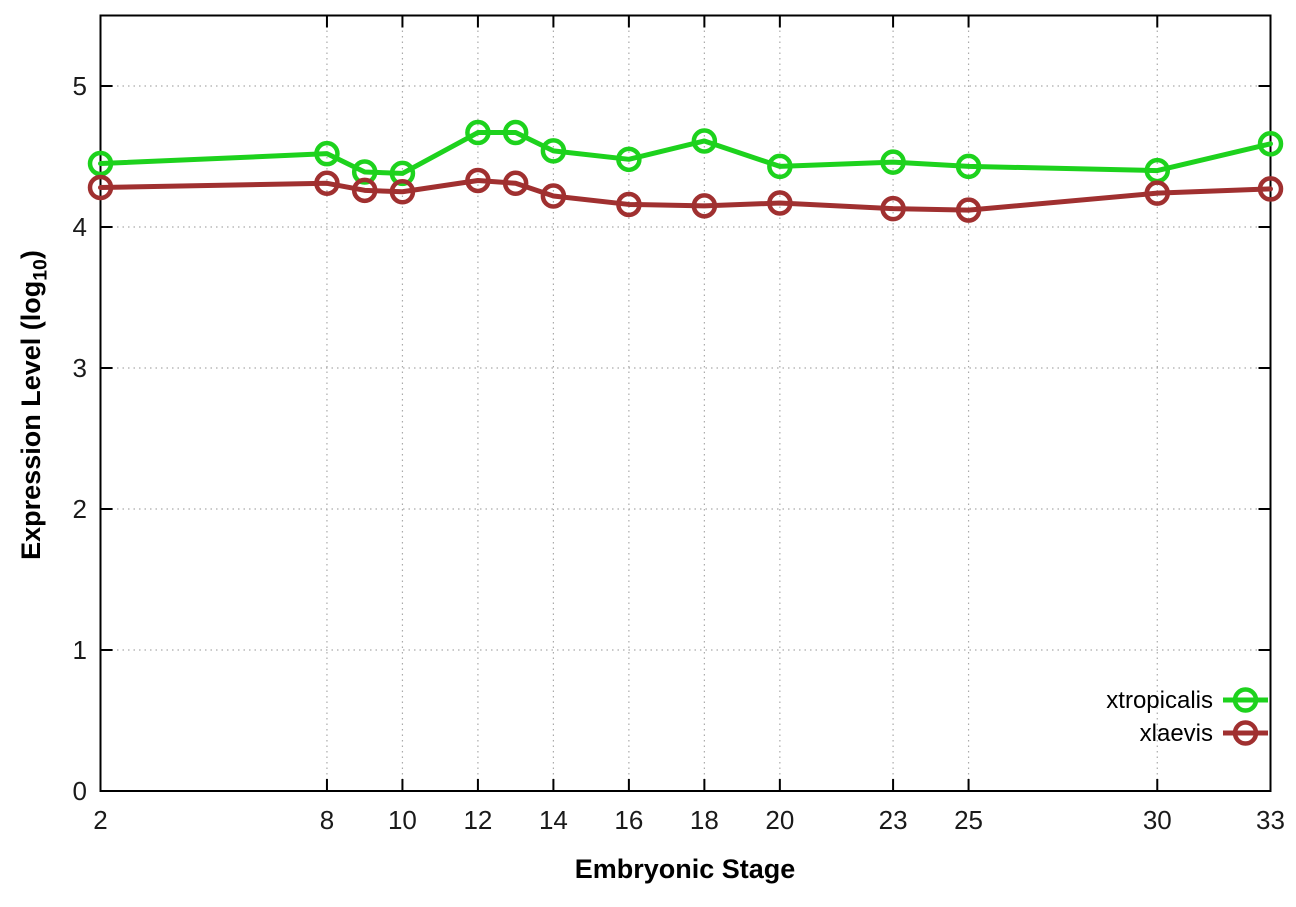 Image resolution: width=1296 pixels, height=907 pixels. What do you see at coordinates (477, 820) in the screenshot?
I see `x-tick-label: 12` at bounding box center [477, 820].